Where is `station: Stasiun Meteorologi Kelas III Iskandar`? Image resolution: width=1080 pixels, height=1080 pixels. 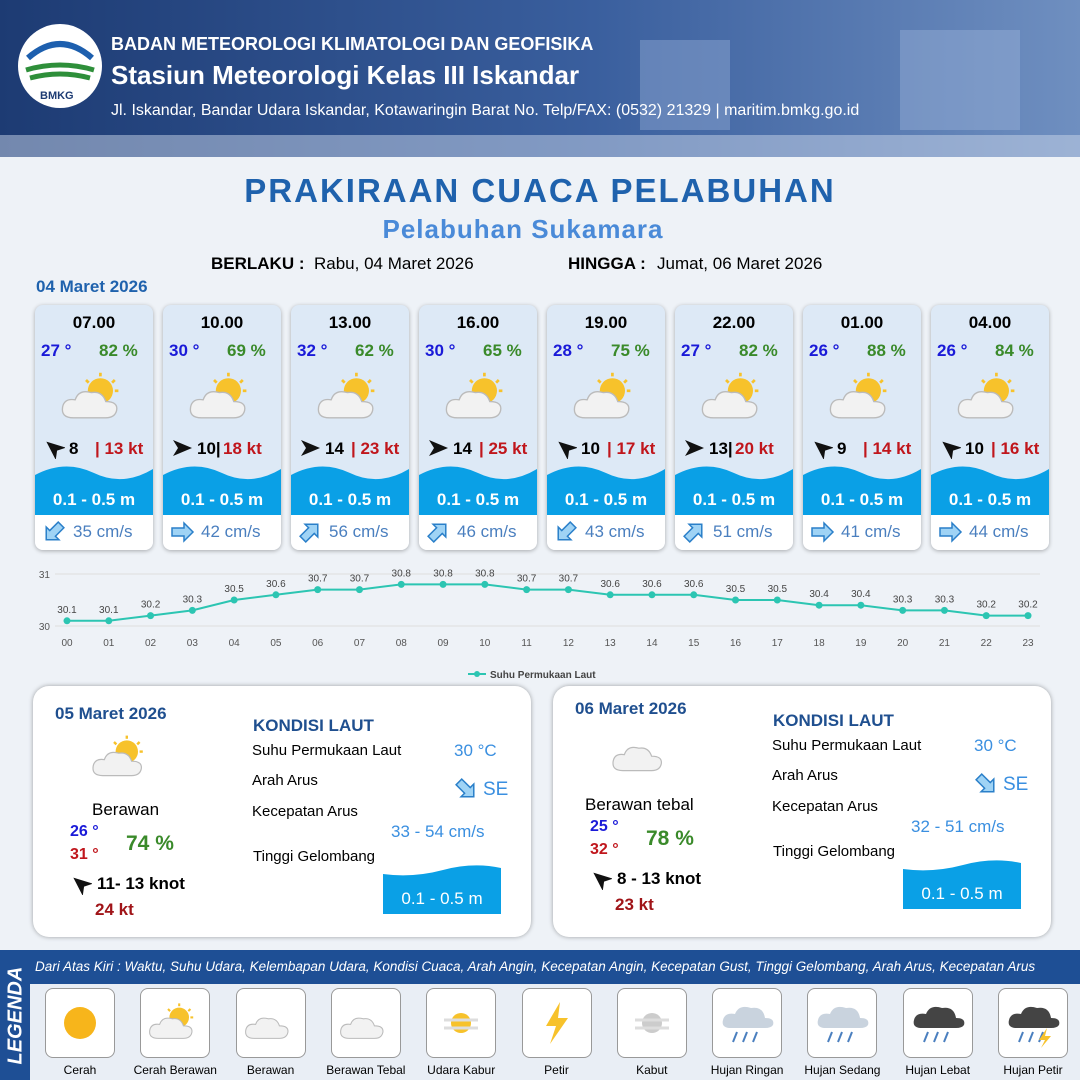
station: Stasiun Meteorologi Kelas III Iskandar is located at coordinates (345, 75).